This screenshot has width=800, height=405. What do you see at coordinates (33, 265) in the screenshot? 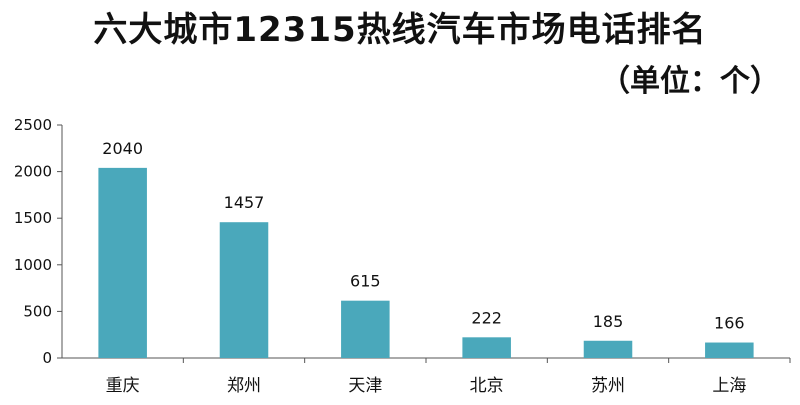
I see `y-tick-label: 1000` at bounding box center [33, 265].